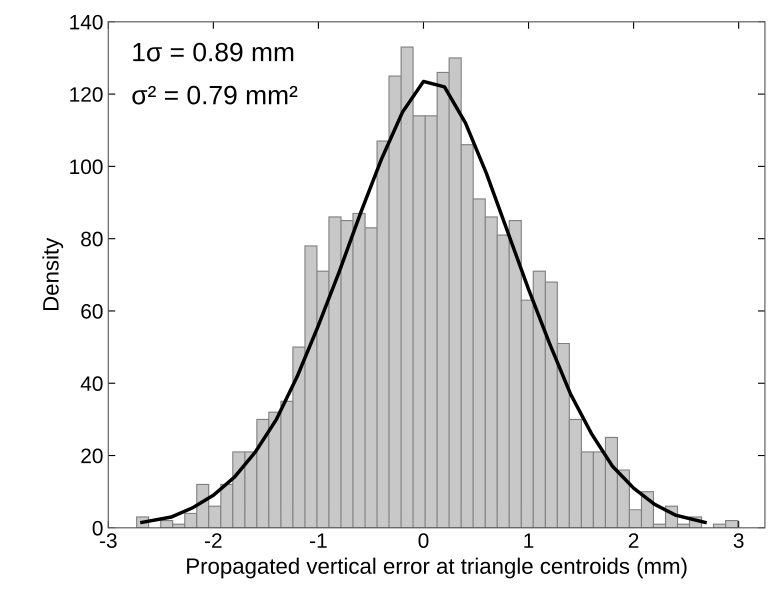 This screenshot has height=606, width=768. I want to click on y-tick-label: 120, so click(86, 94).